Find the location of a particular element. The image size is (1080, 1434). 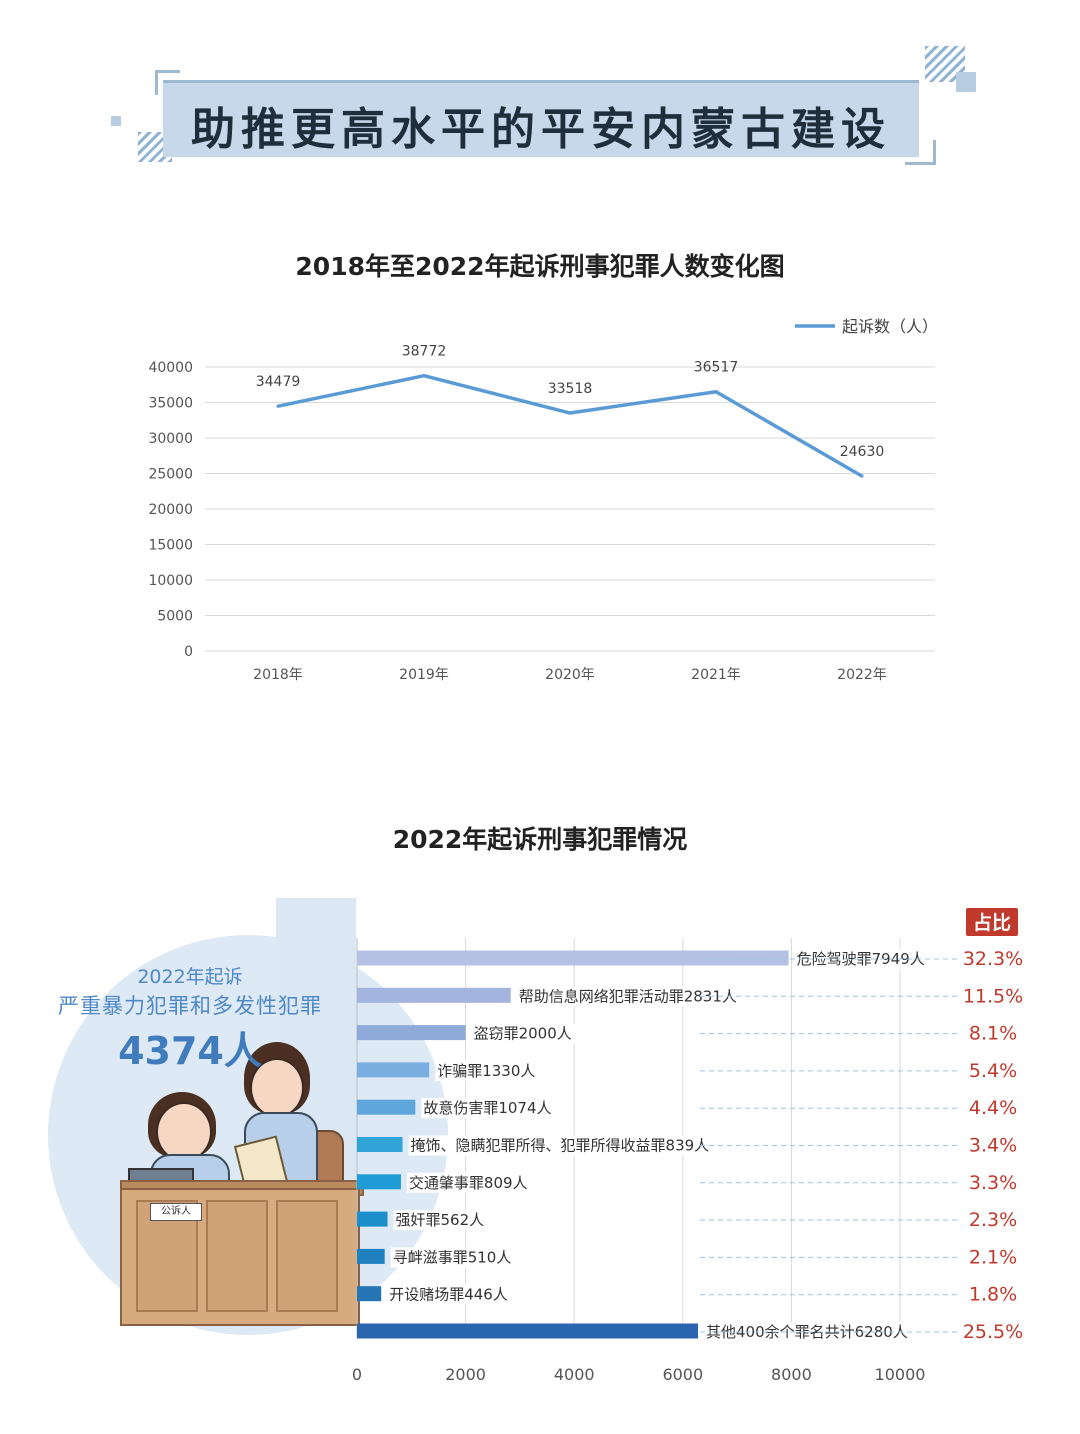

data-label: 34479 is located at coordinates (278, 382).